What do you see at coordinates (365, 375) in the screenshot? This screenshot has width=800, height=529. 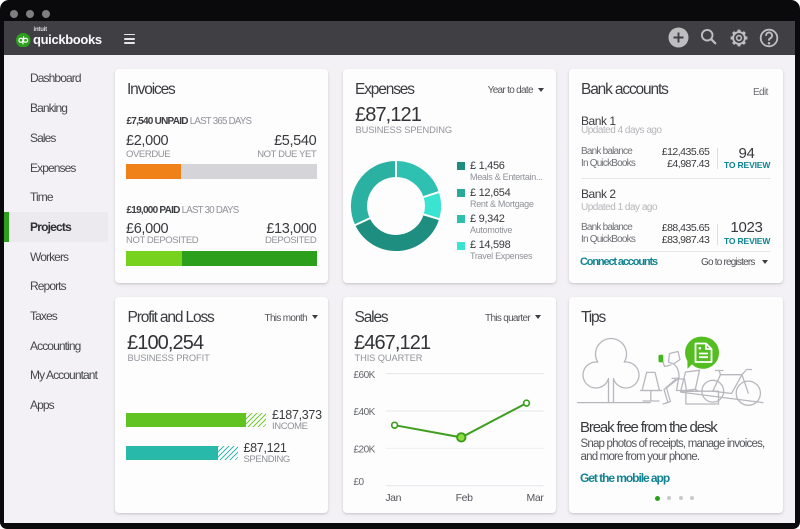 I see `svg-text: £60K` at bounding box center [365, 375].